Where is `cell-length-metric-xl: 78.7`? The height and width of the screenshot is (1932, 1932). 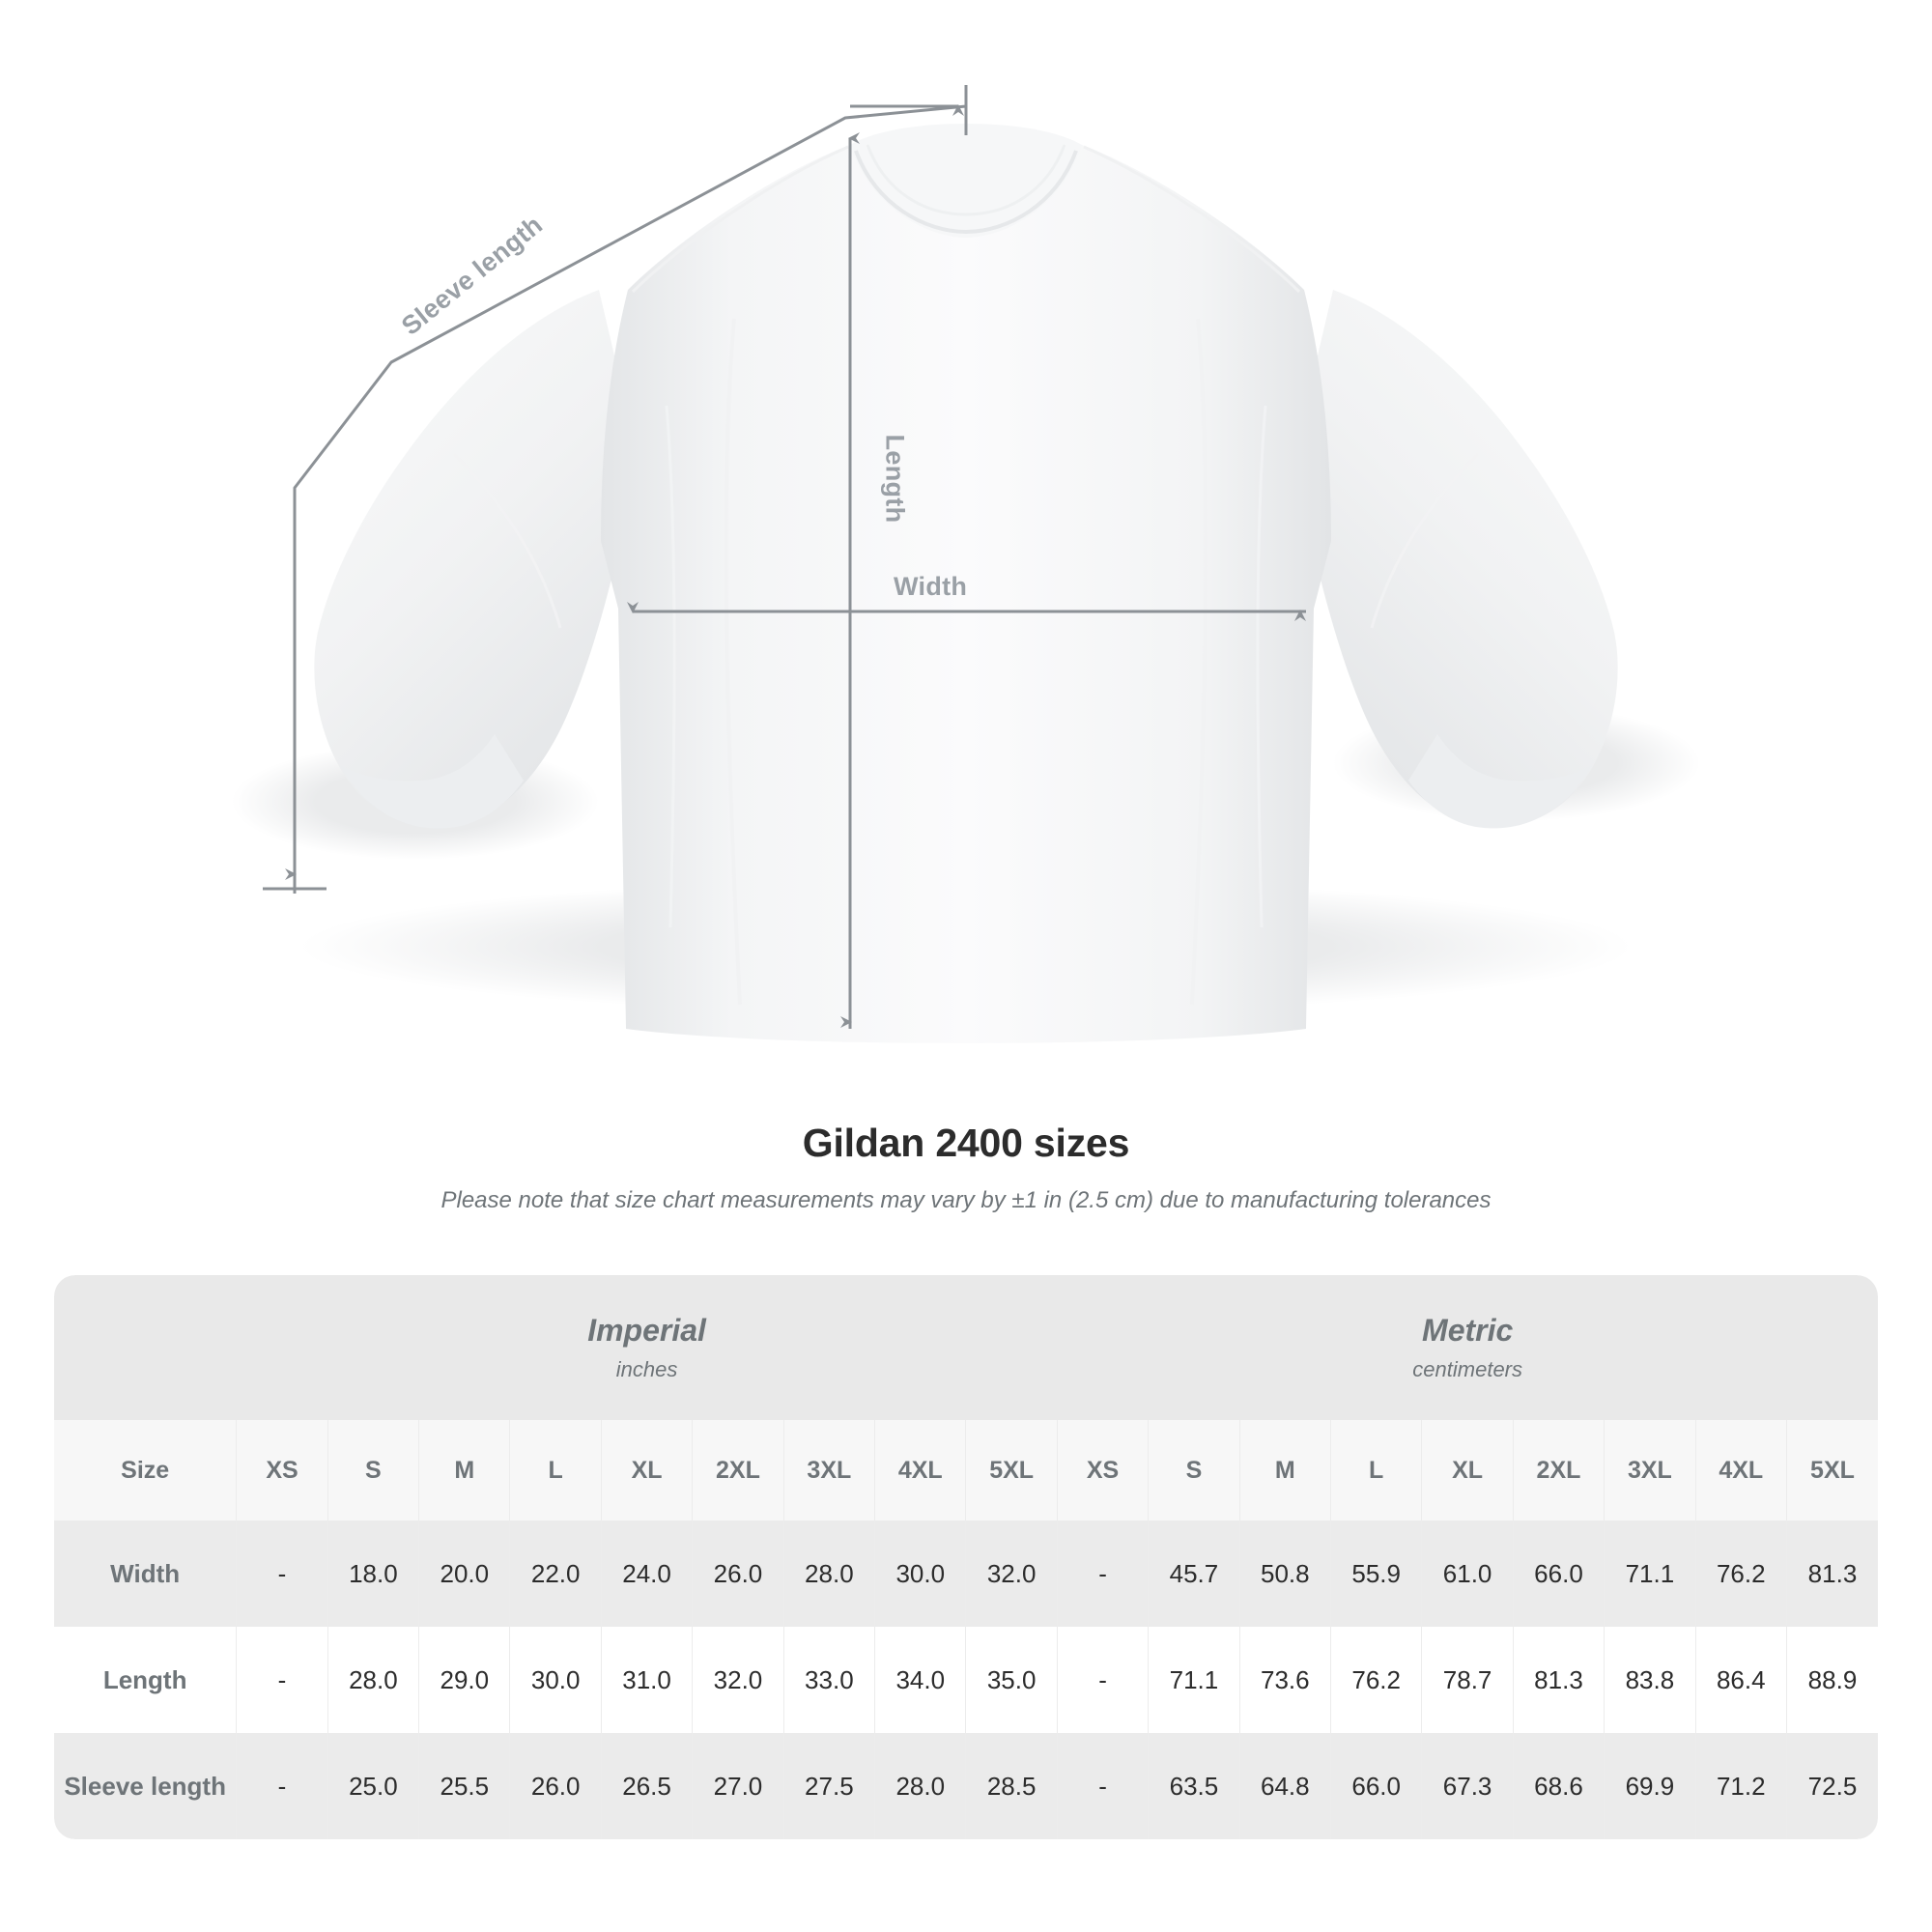 cell-length-metric-xl: 78.7 is located at coordinates (1467, 1680).